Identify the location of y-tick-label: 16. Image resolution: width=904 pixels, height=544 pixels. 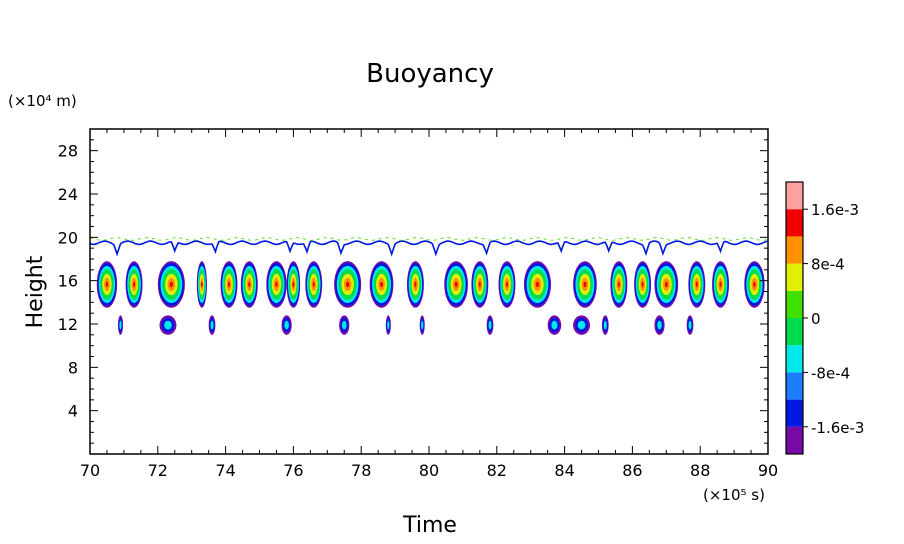
(68, 281).